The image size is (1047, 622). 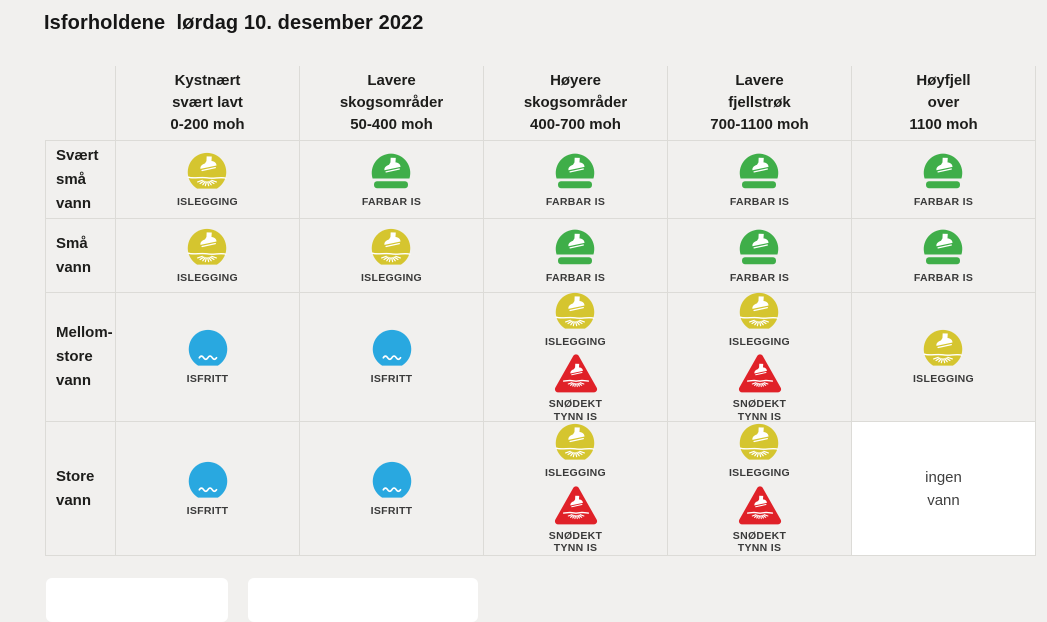 I want to click on table-corner-cell, so click(x=80, y=103).